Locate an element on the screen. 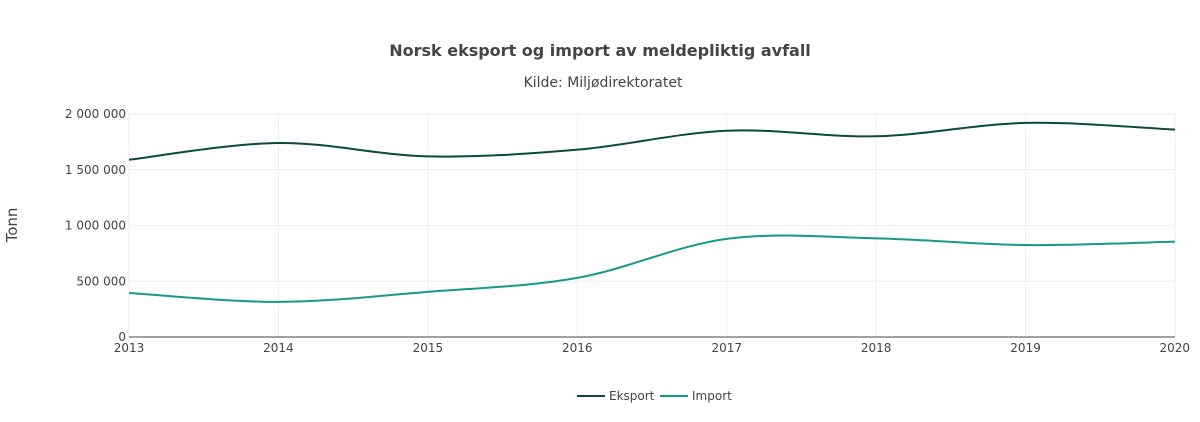 The image size is (1200, 422). legend-item-import: Import is located at coordinates (696, 396).